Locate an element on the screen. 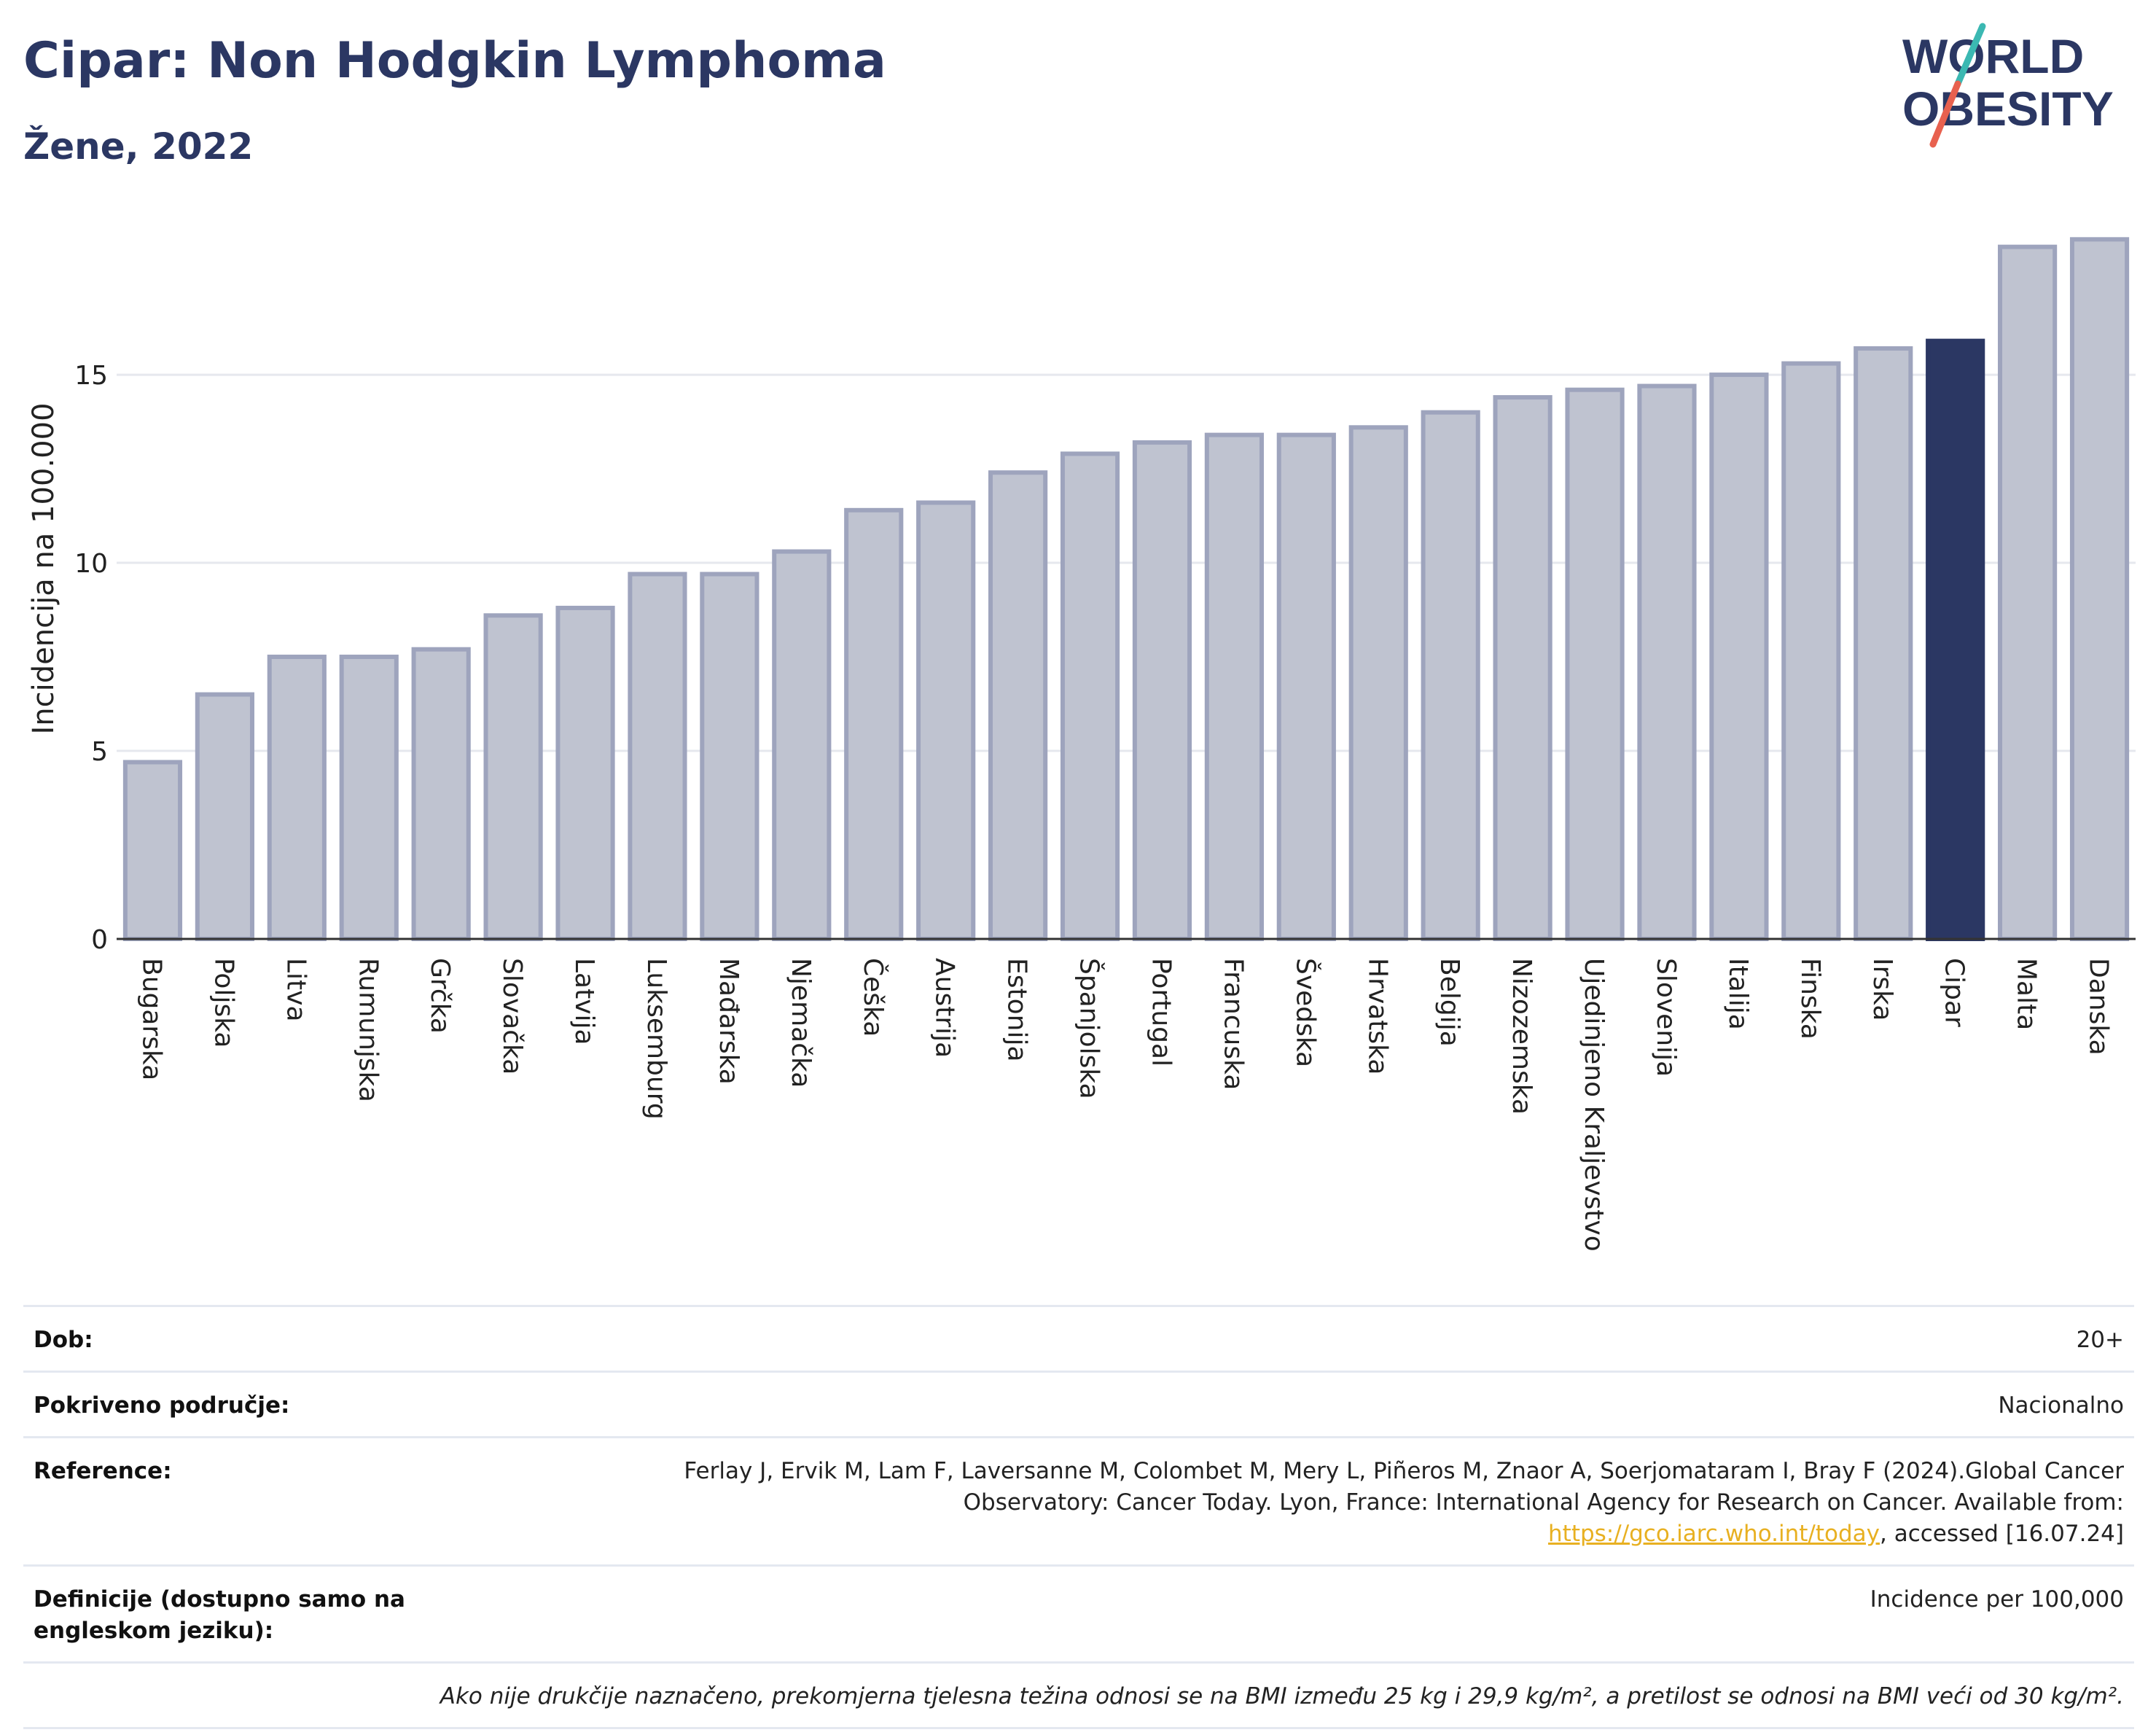 The height and width of the screenshot is (1735, 2156). x-tick-label: Španjolska is located at coordinates (1089, 1028).